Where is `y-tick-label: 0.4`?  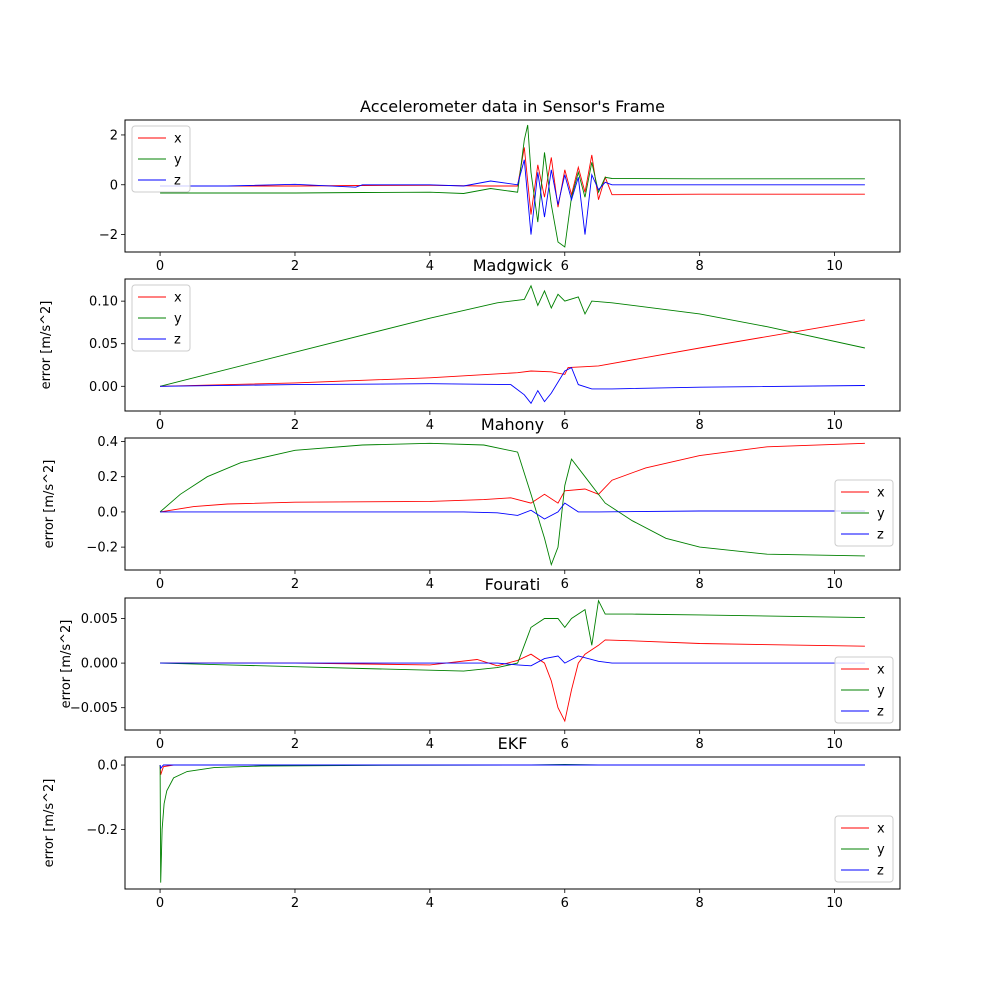
y-tick-label: 0.4 is located at coordinates (107, 442).